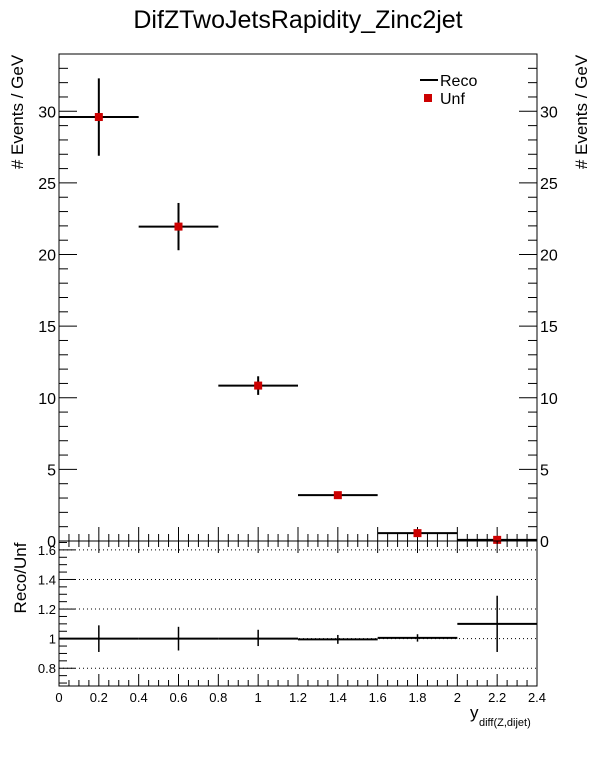 Image resolution: width=596 pixels, height=777 pixels. Describe the element at coordinates (428, 98) in the screenshot. I see `legend-marker-unf` at that location.